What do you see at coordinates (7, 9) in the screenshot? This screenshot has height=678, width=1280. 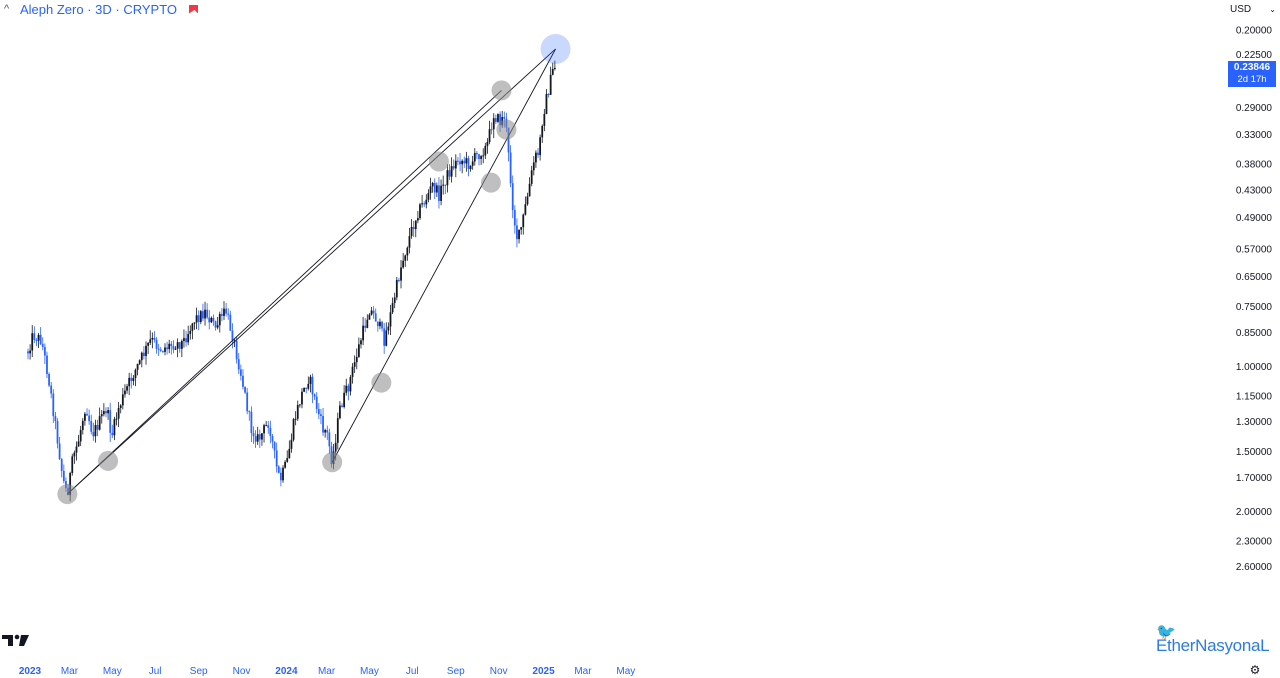 I see `symbol-icon: ^` at bounding box center [7, 9].